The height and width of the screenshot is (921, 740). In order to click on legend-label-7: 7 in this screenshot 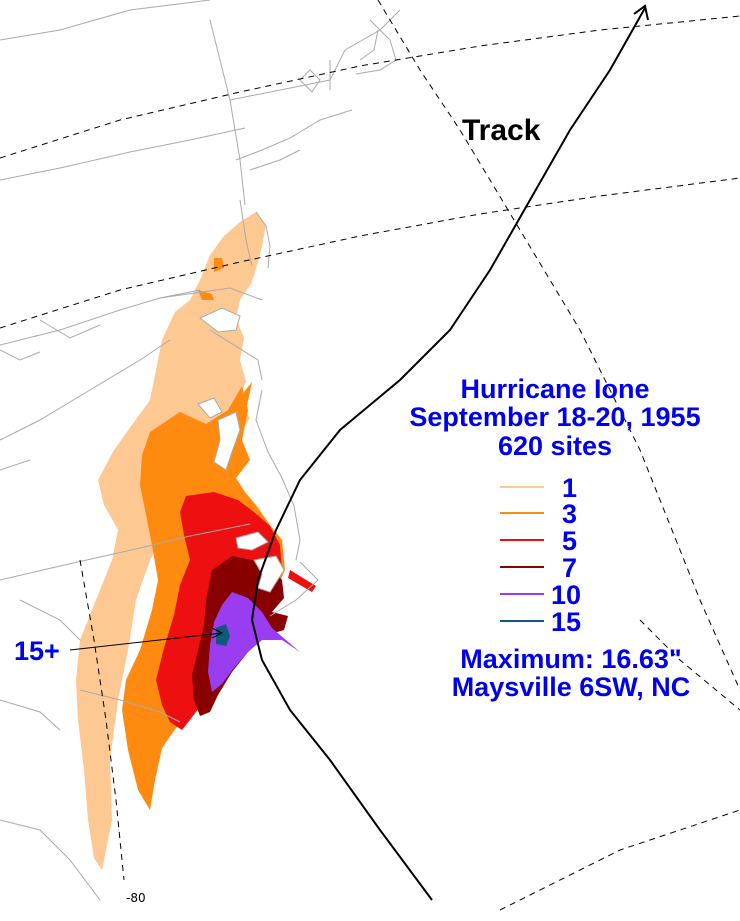, I will do `click(569, 568)`.